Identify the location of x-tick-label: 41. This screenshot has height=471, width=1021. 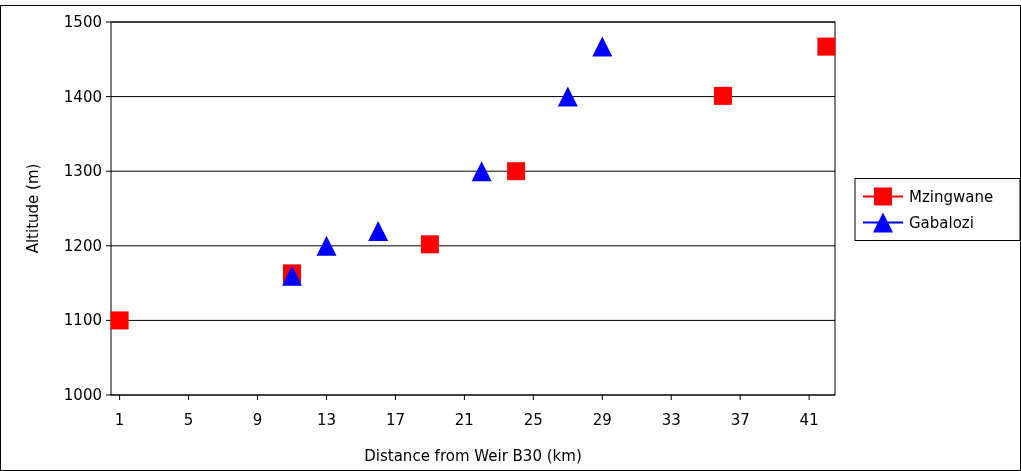
(809, 420).